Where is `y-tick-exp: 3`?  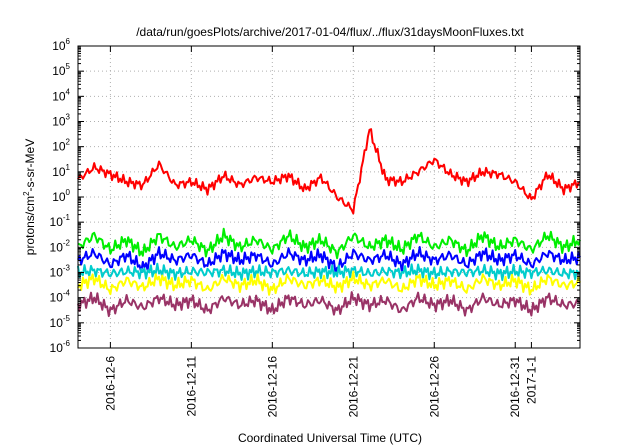
y-tick-exp: 3 is located at coordinates (68, 117).